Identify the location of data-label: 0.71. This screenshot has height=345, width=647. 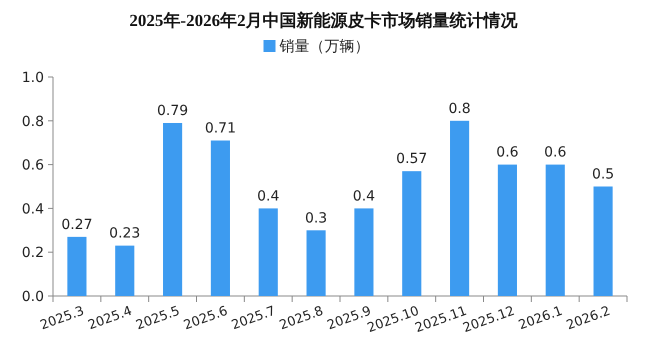
(220, 128).